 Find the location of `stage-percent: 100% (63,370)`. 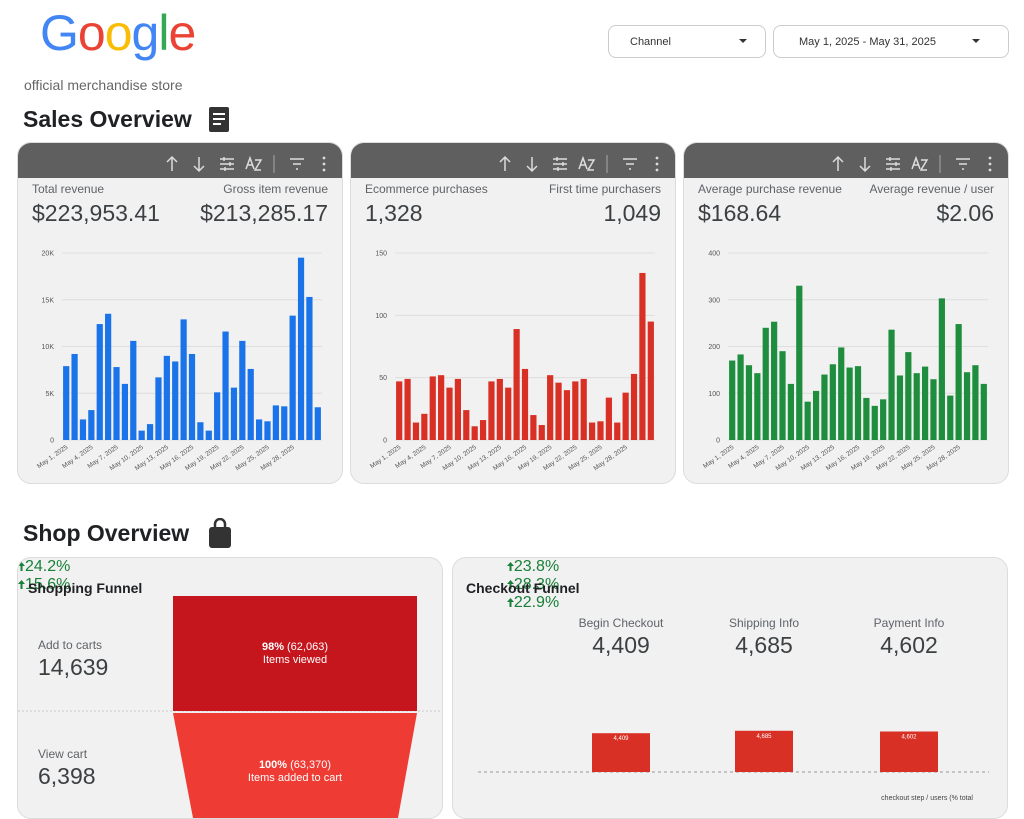

stage-percent: 100% (63,370) is located at coordinates (295, 765).